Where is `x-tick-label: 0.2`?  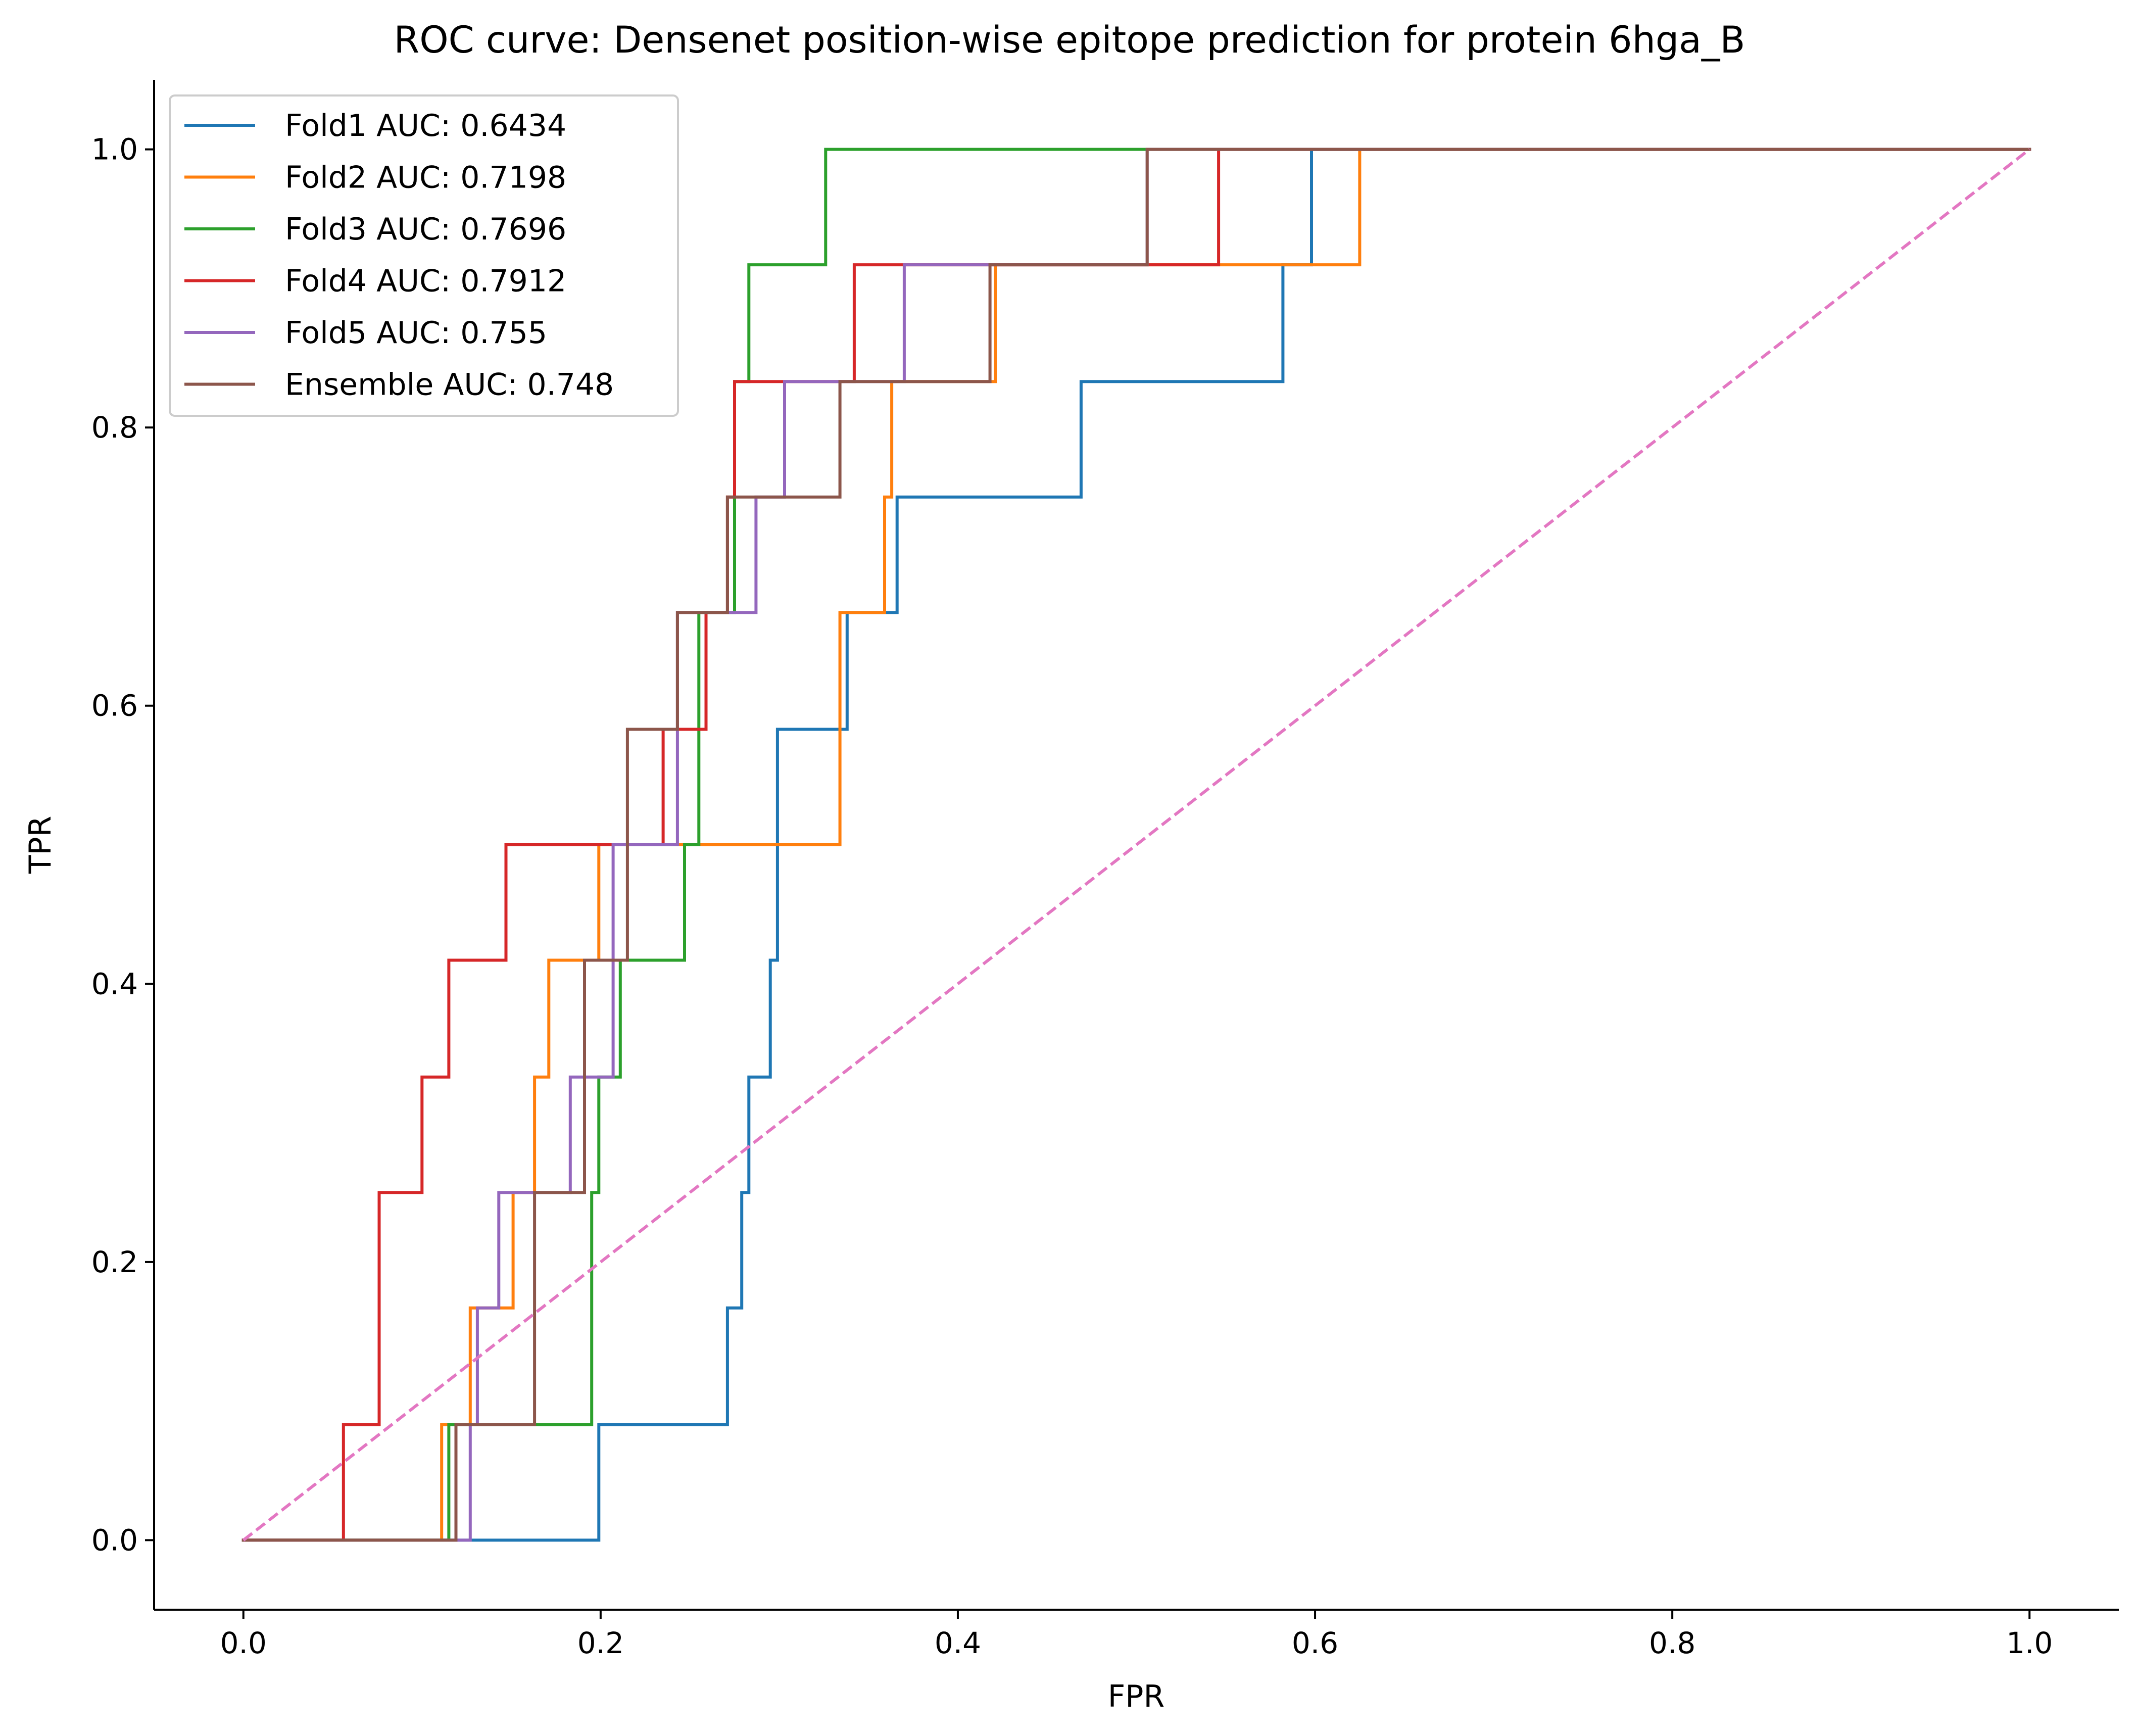 x-tick-label: 0.2 is located at coordinates (600, 1643).